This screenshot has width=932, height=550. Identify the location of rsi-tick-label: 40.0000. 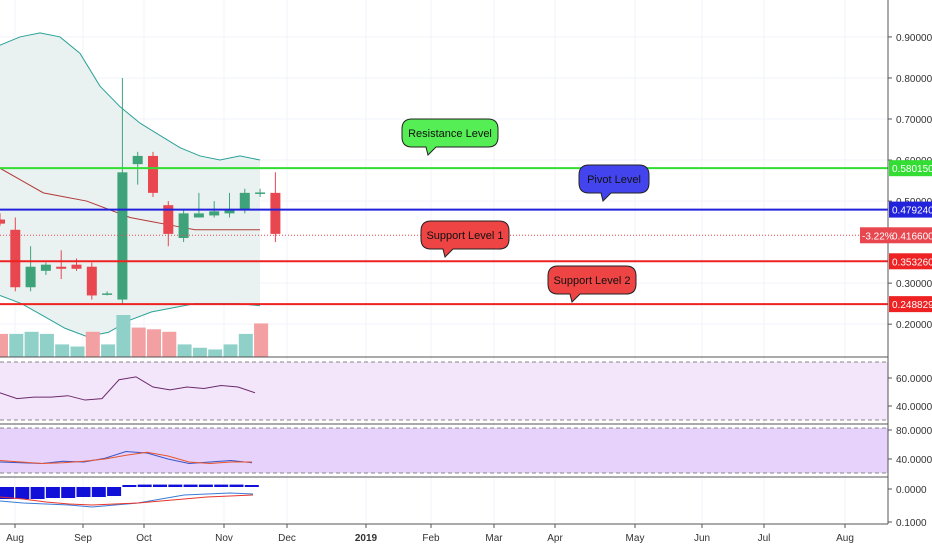
(914, 407).